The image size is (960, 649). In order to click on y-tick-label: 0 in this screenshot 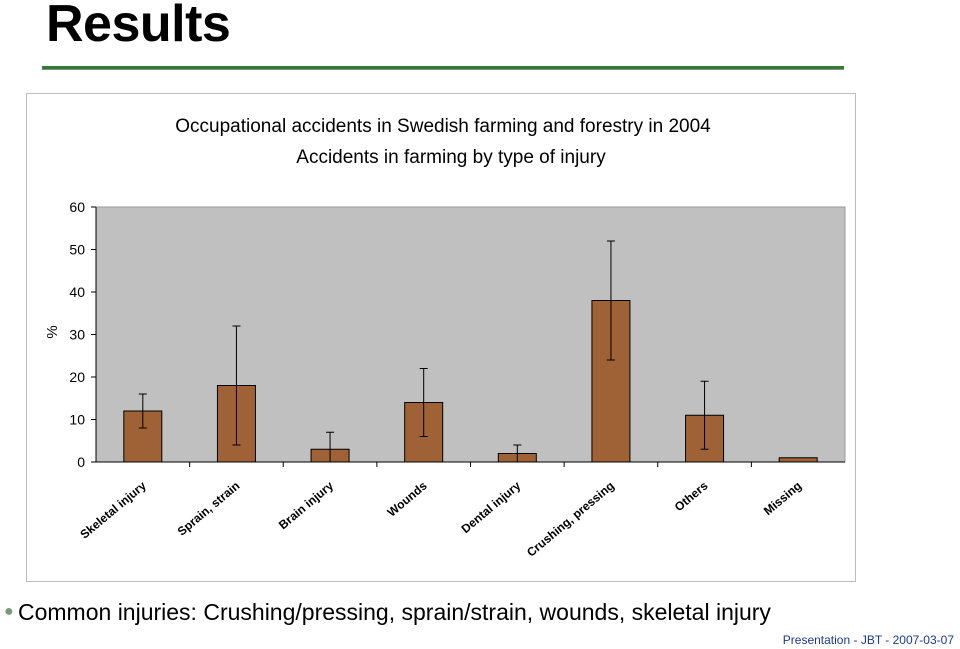, I will do `click(81, 462)`.